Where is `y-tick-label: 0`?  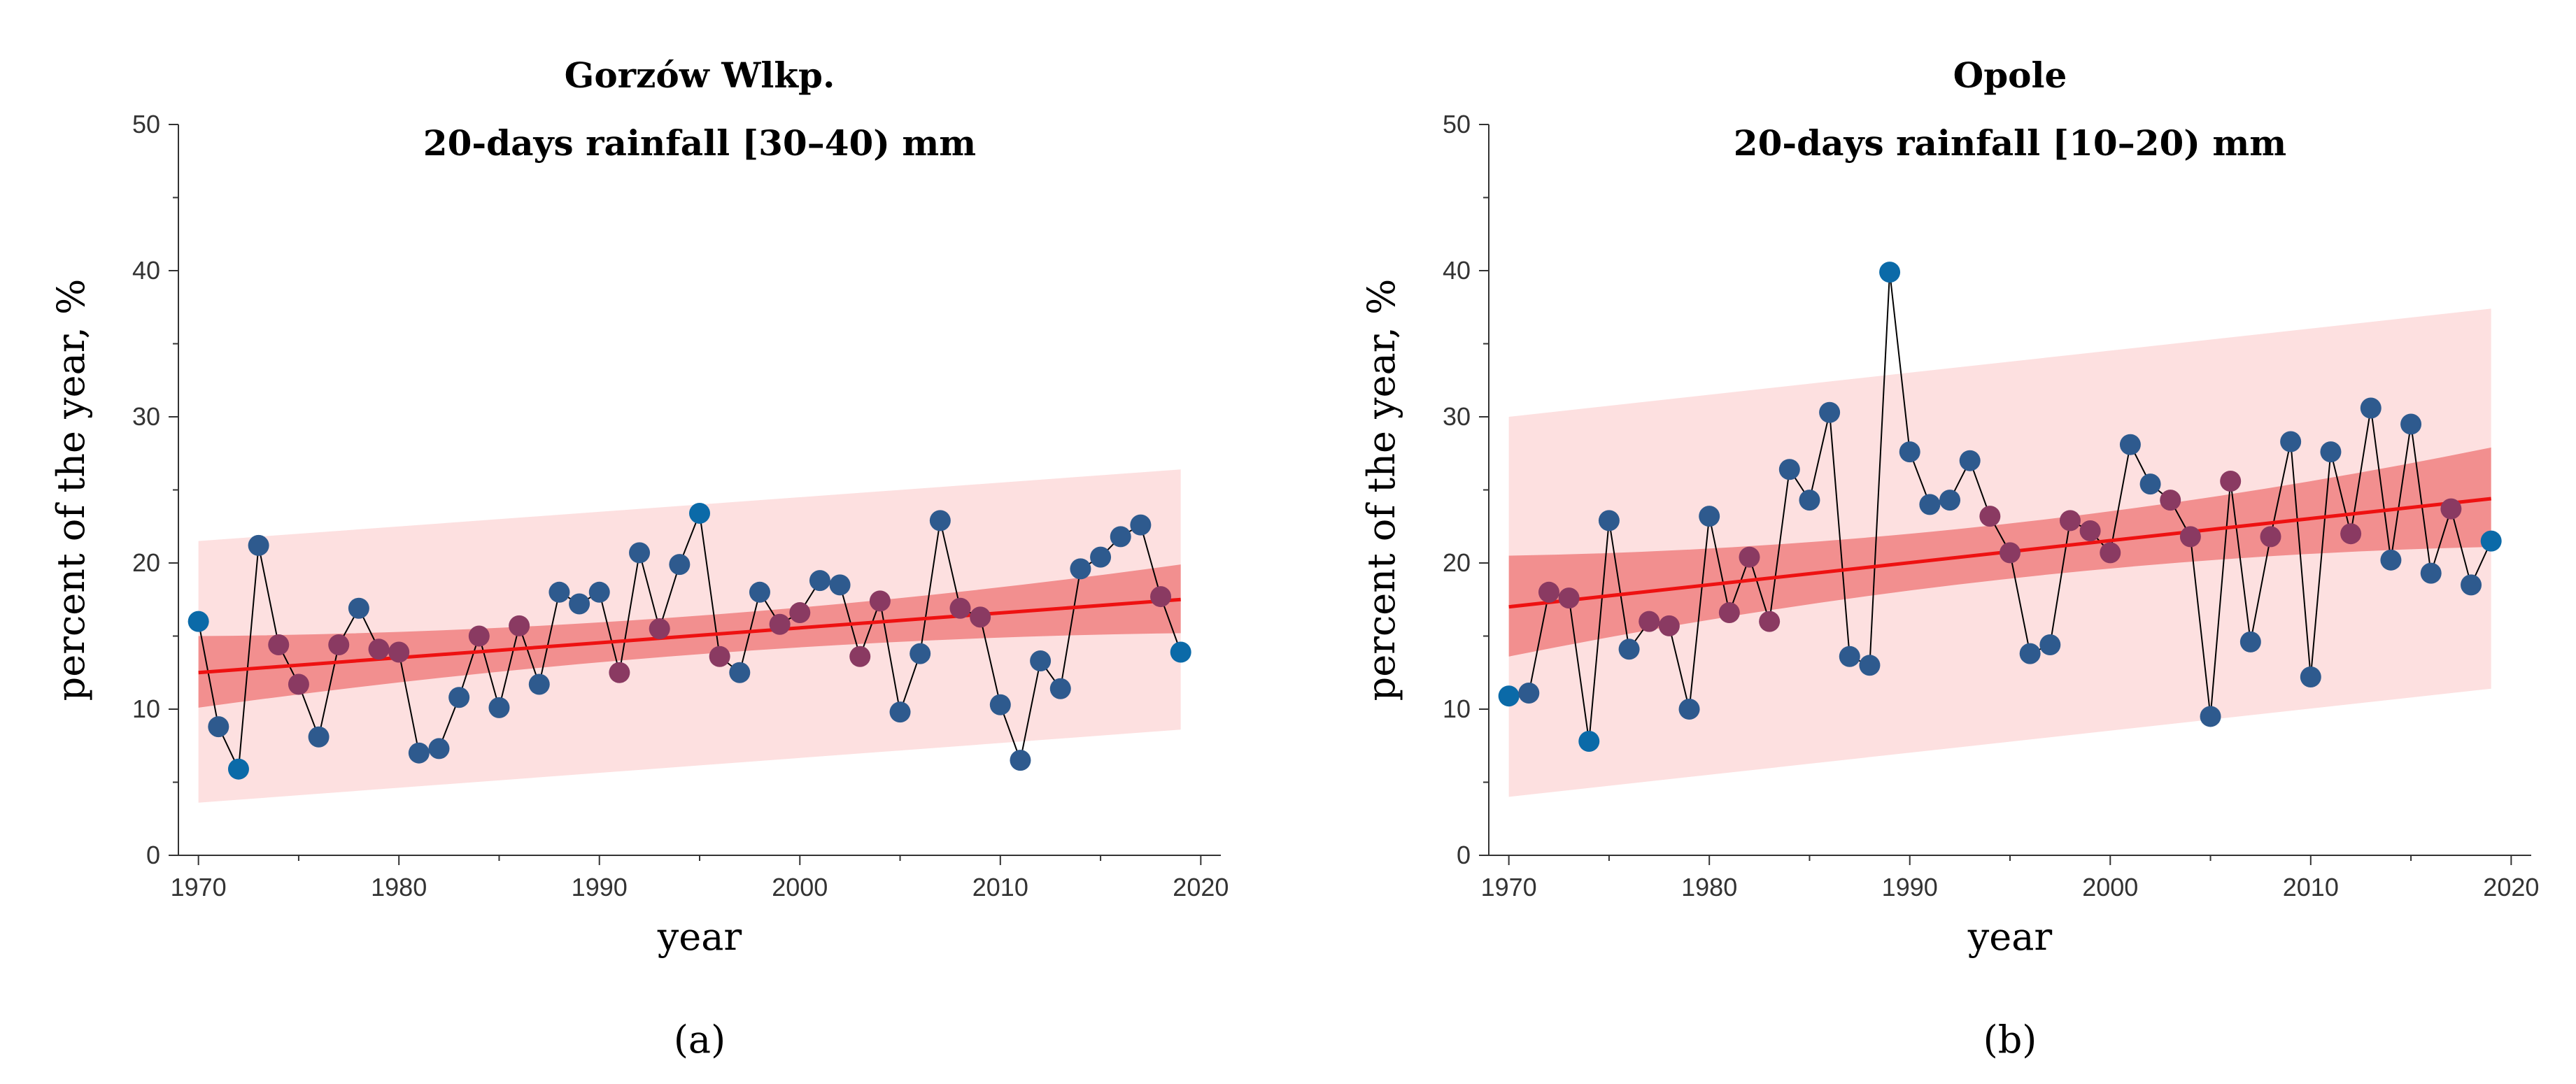 y-tick-label: 0 is located at coordinates (1464, 855).